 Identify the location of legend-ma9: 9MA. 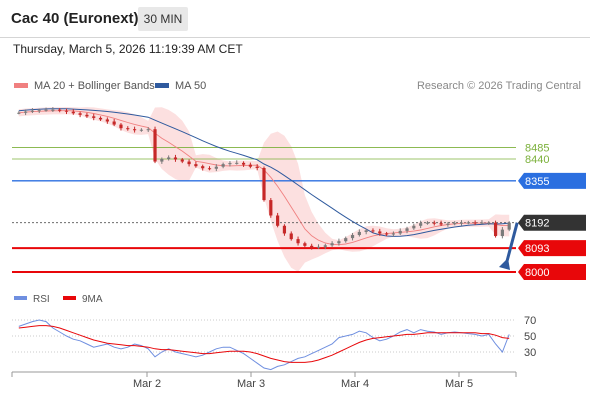
(83, 299).